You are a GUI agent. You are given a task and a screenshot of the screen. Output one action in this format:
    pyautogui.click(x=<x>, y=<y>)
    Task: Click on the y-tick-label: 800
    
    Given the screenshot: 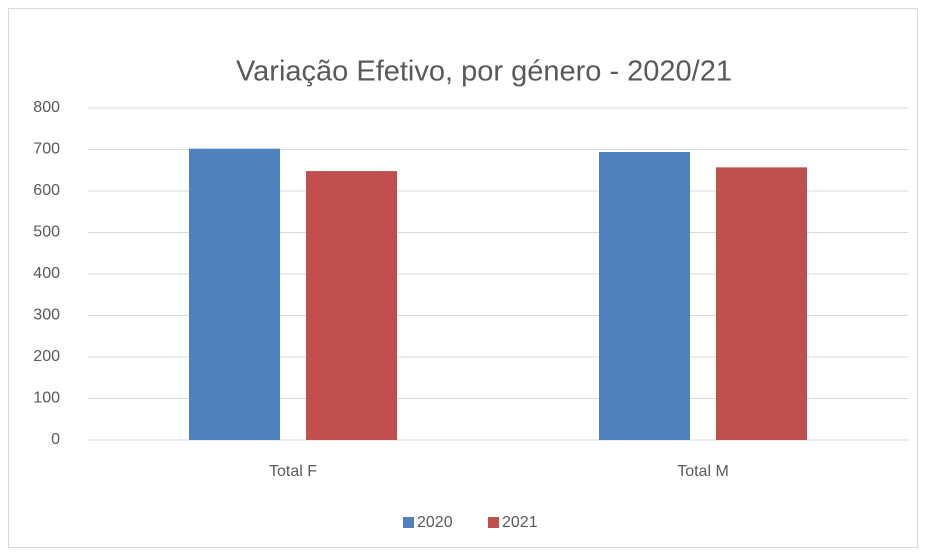 What is the action you would take?
    pyautogui.click(x=46, y=107)
    